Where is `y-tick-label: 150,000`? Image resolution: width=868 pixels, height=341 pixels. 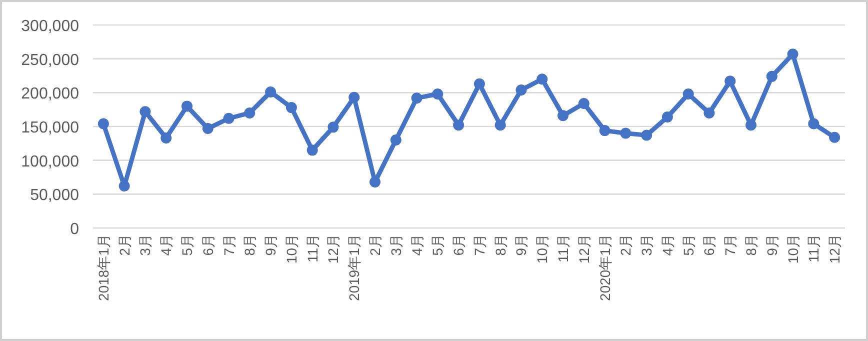 y-tick-label: 150,000 is located at coordinates (50, 128).